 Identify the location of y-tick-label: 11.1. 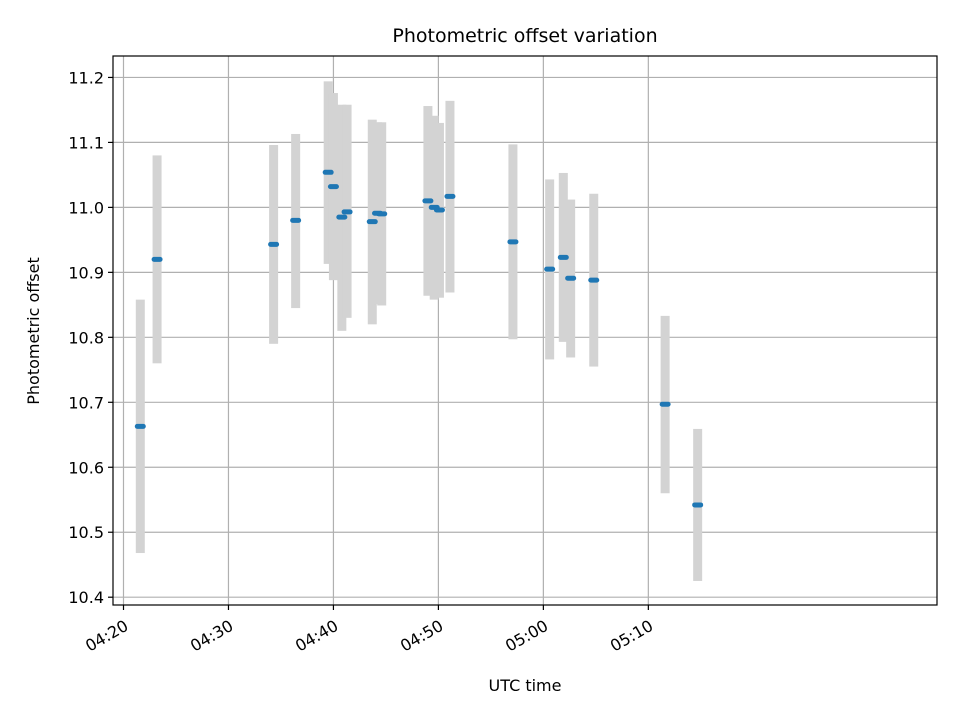
(86, 142).